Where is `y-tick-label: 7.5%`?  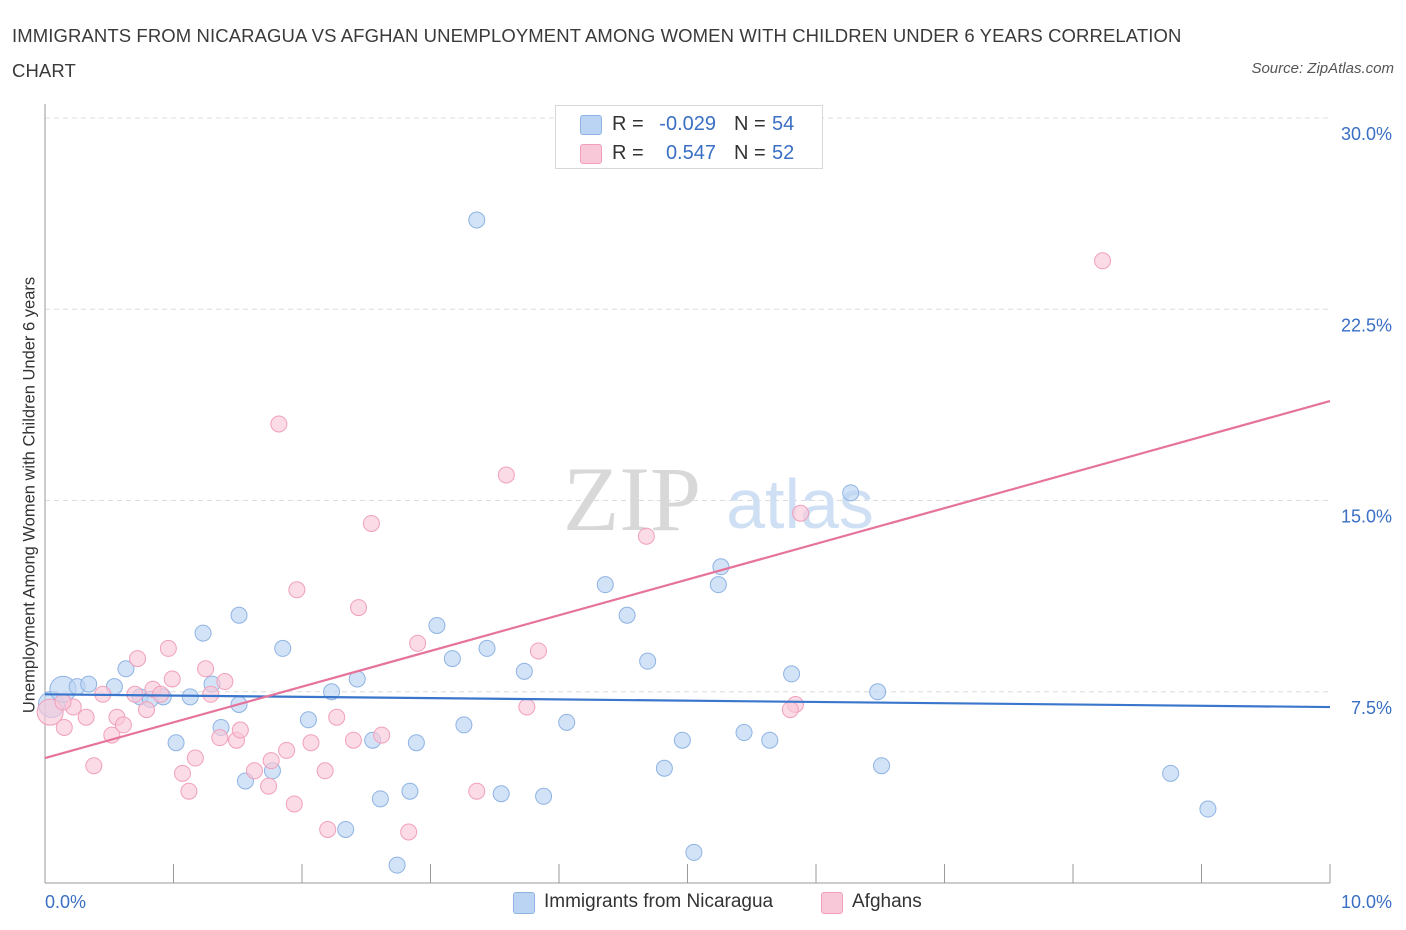
y-tick-label: 7.5% is located at coordinates (1371, 708).